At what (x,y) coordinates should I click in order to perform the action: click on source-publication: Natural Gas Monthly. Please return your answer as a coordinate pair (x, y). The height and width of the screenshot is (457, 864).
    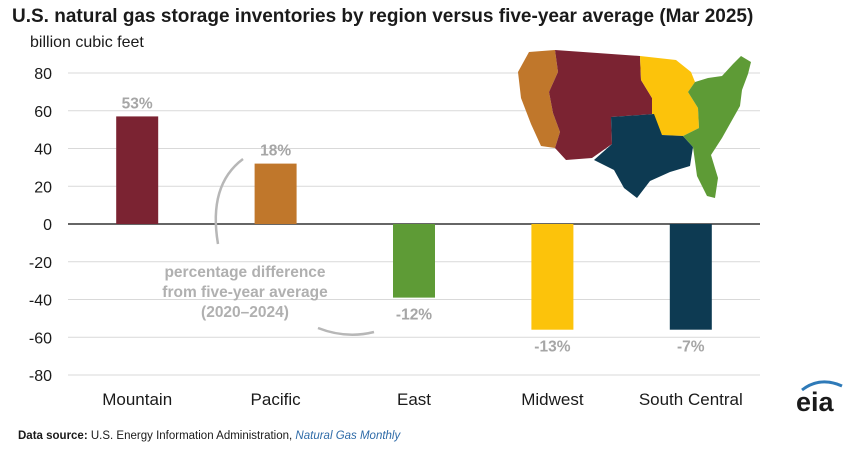
    Looking at the image, I should click on (348, 436).